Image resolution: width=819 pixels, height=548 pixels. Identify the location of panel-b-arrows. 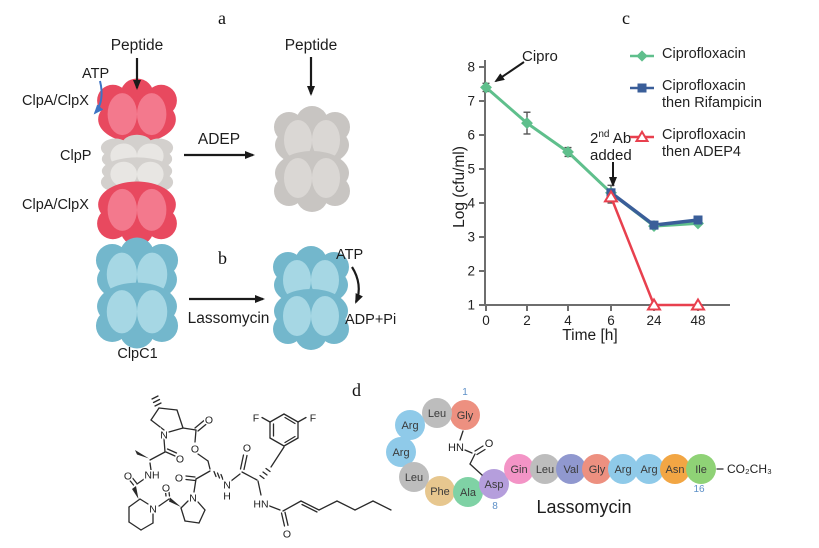
(276, 285).